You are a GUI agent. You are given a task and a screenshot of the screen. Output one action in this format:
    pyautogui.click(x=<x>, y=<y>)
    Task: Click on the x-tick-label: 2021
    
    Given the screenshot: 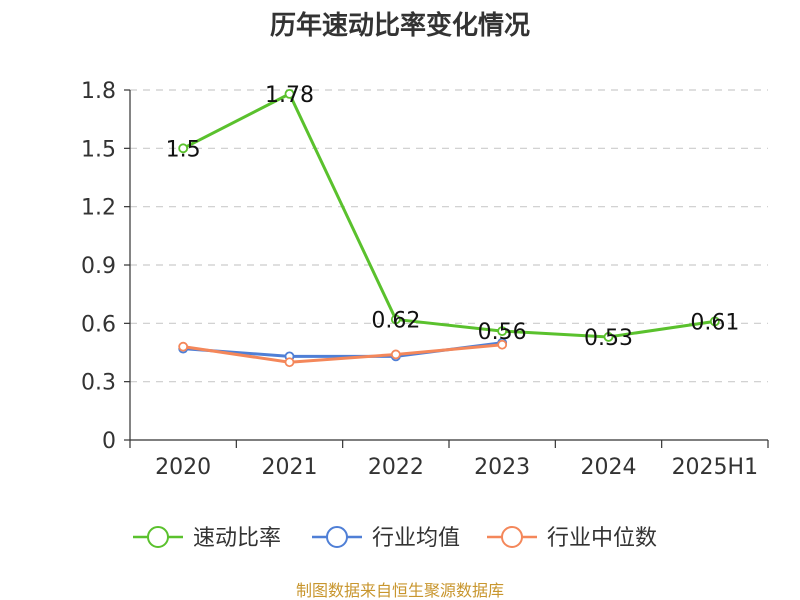 What is the action you would take?
    pyautogui.click(x=290, y=467)
    